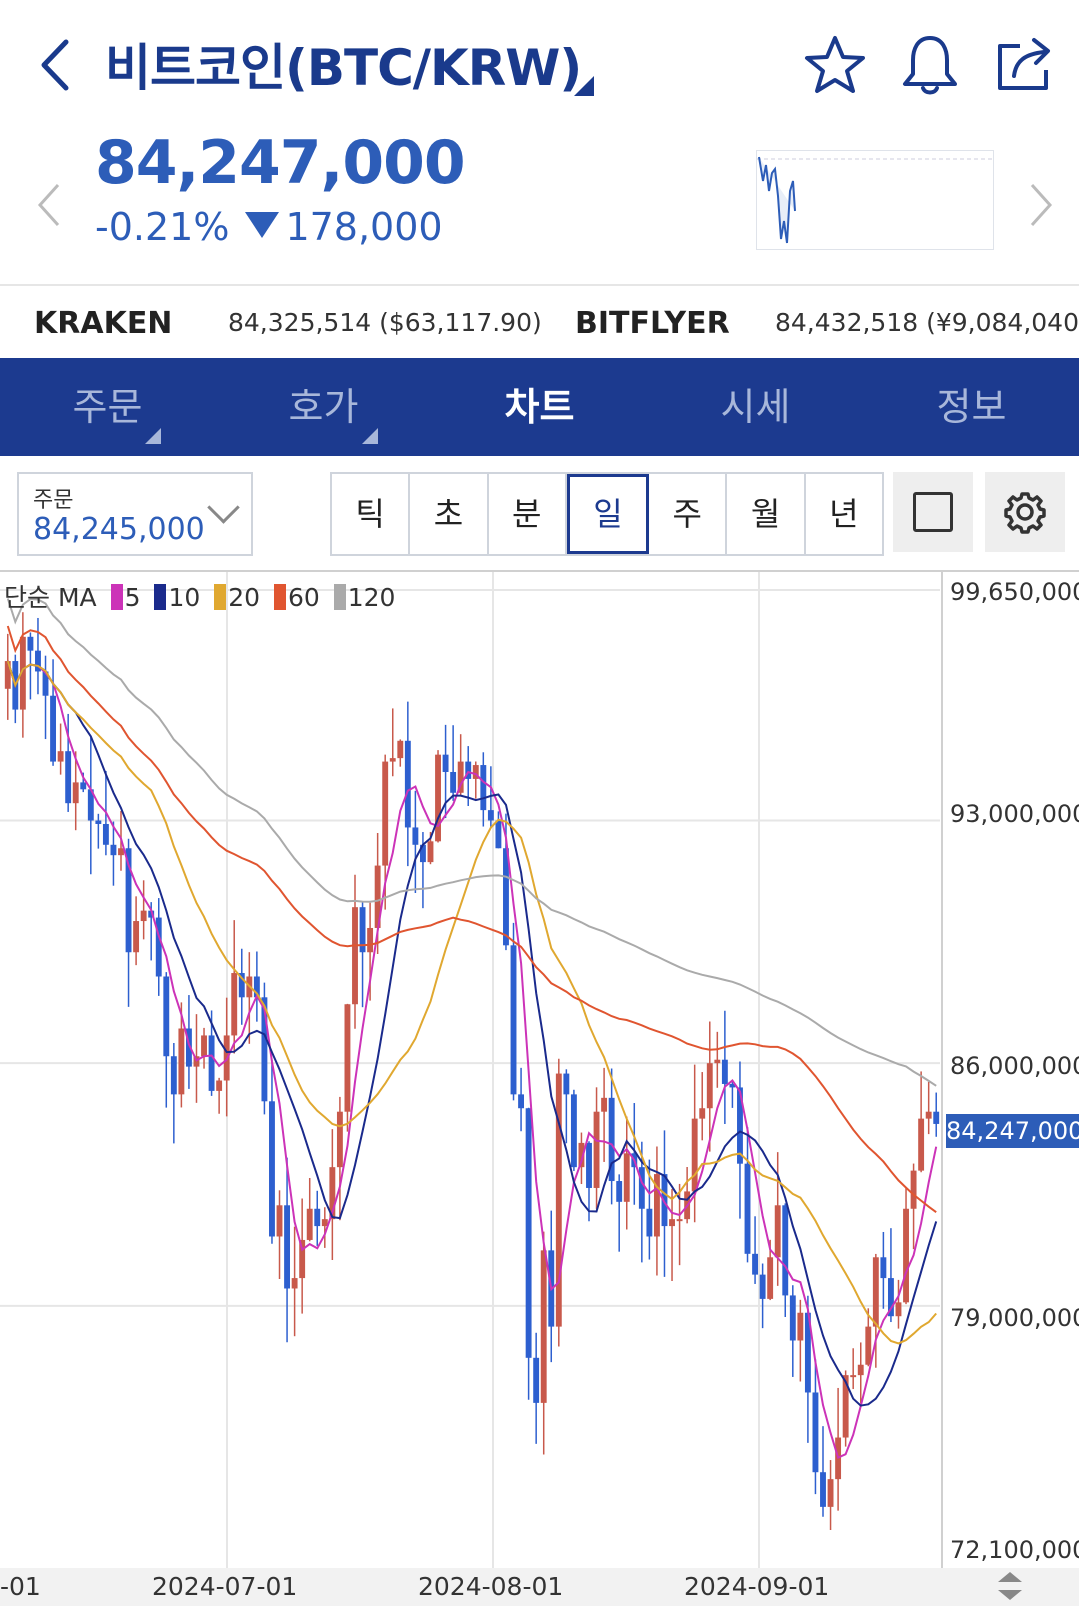  What do you see at coordinates (223, 507) in the screenshot?
I see `chevron-down-icon` at bounding box center [223, 507].